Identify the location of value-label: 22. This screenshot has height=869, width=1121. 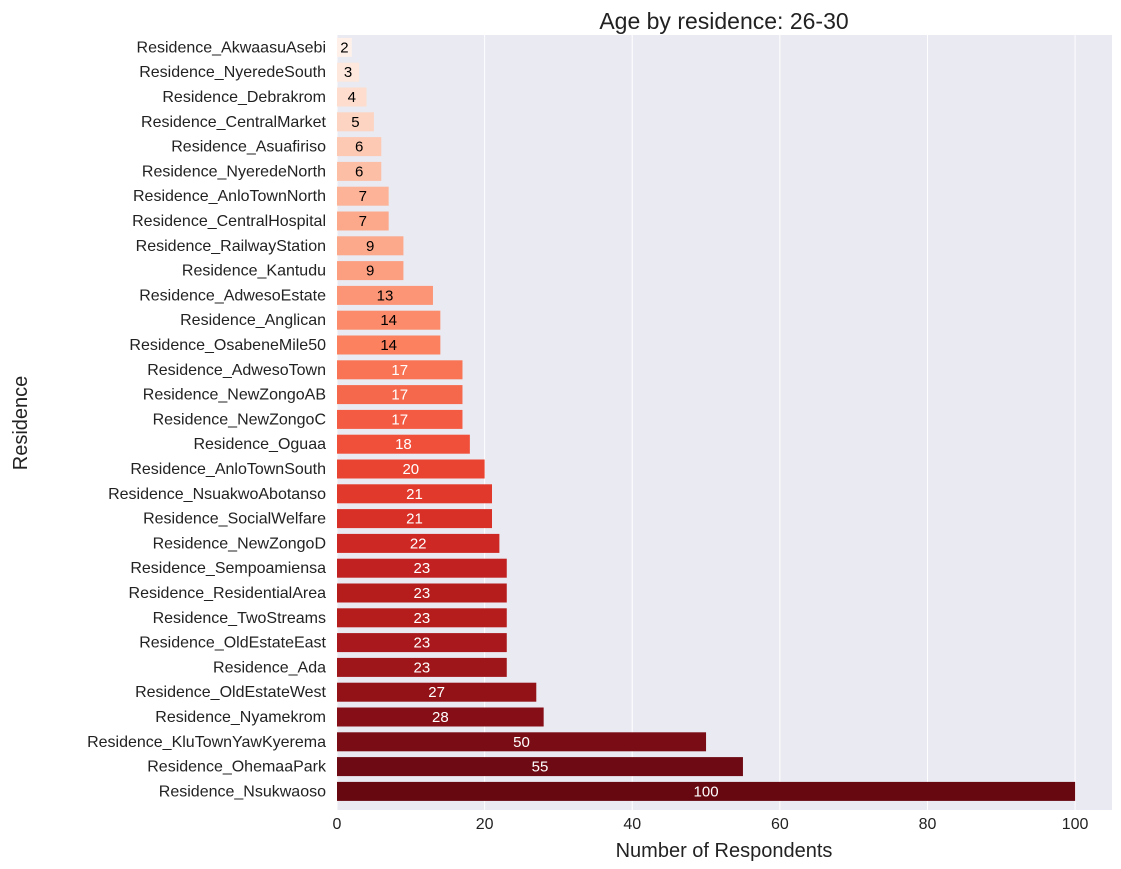
(418, 543).